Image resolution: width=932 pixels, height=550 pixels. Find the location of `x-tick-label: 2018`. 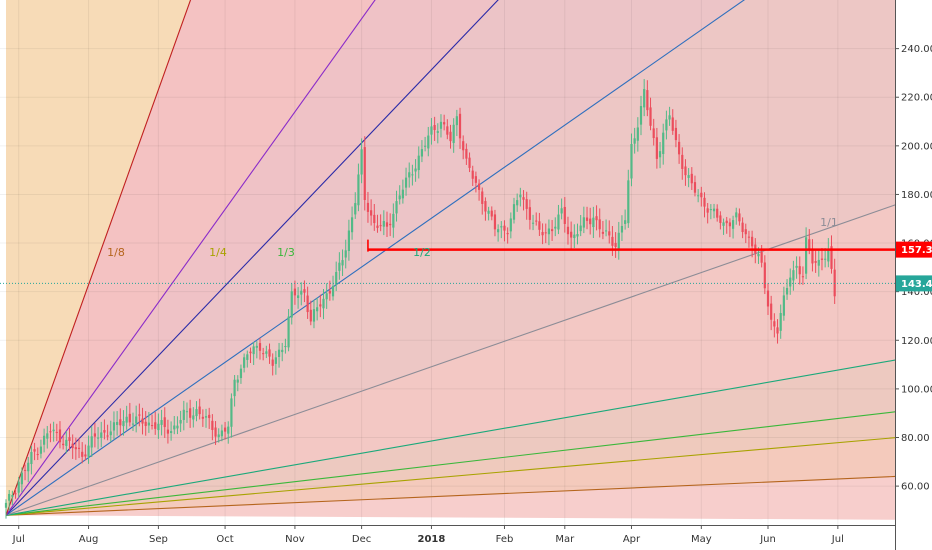

x-tick-label: 2018 is located at coordinates (432, 539).